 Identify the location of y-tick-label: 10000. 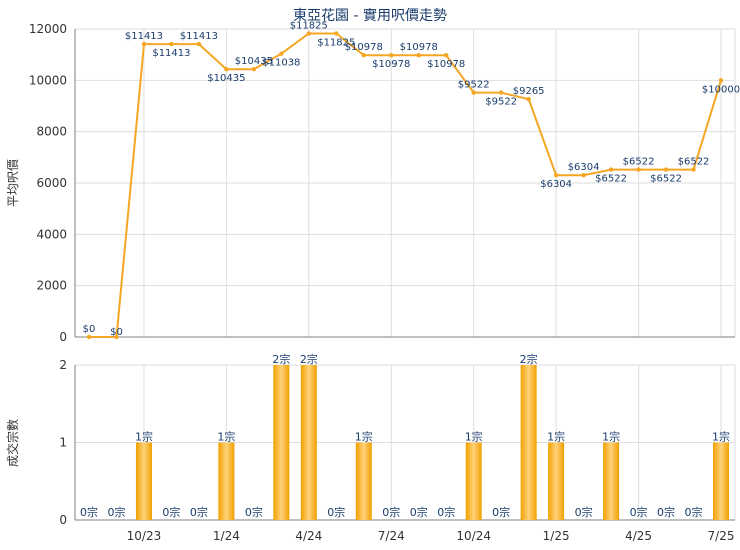
(48, 80).